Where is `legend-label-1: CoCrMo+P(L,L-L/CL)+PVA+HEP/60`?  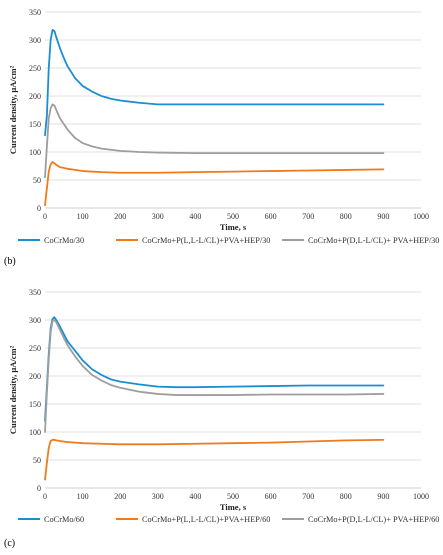 legend-label-1: CoCrMo+P(L,L-L/CL)+PVA+HEP/60 is located at coordinates (206, 519).